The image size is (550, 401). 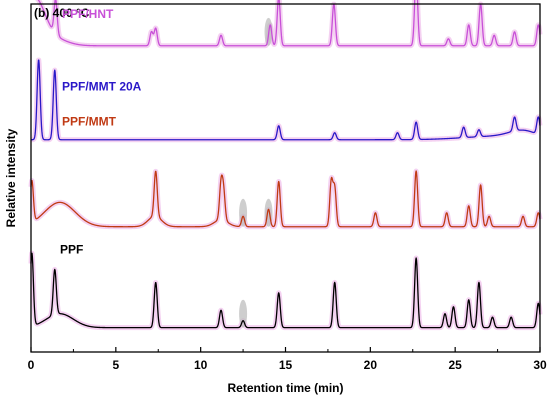 What do you see at coordinates (11, 177) in the screenshot?
I see `y-axis-title: Relative intensity` at bounding box center [11, 177].